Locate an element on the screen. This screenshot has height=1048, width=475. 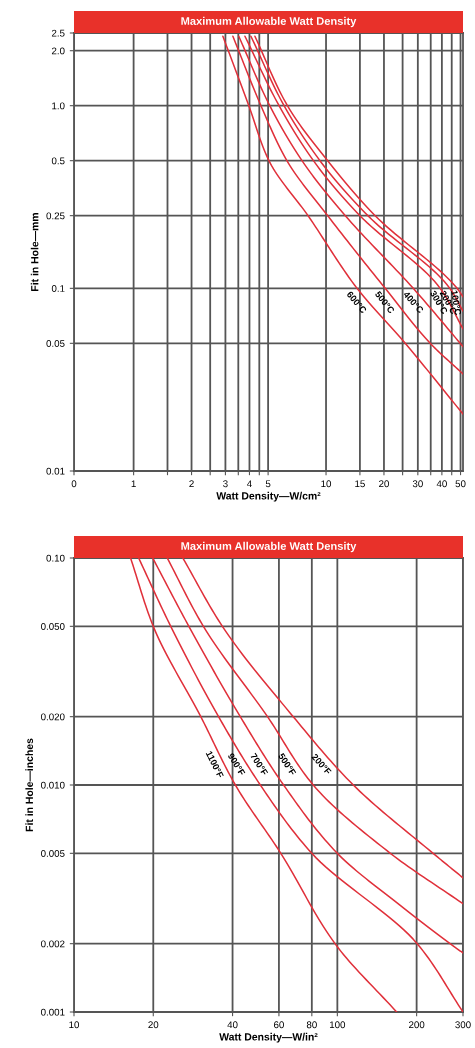
y-tick-label: 2.0 is located at coordinates (58, 51).